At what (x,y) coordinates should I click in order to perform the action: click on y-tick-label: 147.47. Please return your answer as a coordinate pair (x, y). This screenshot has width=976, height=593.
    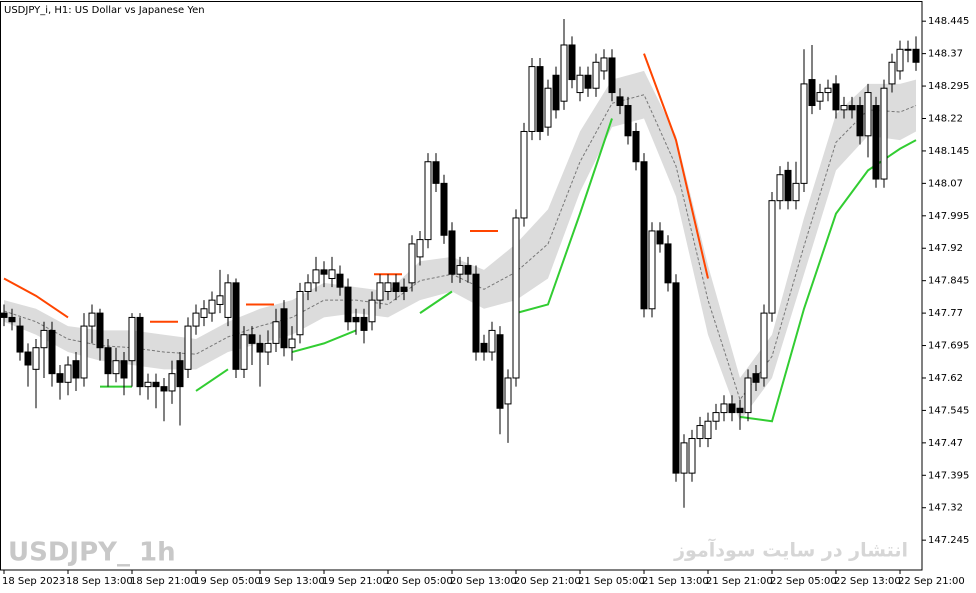
    Looking at the image, I should click on (945, 443).